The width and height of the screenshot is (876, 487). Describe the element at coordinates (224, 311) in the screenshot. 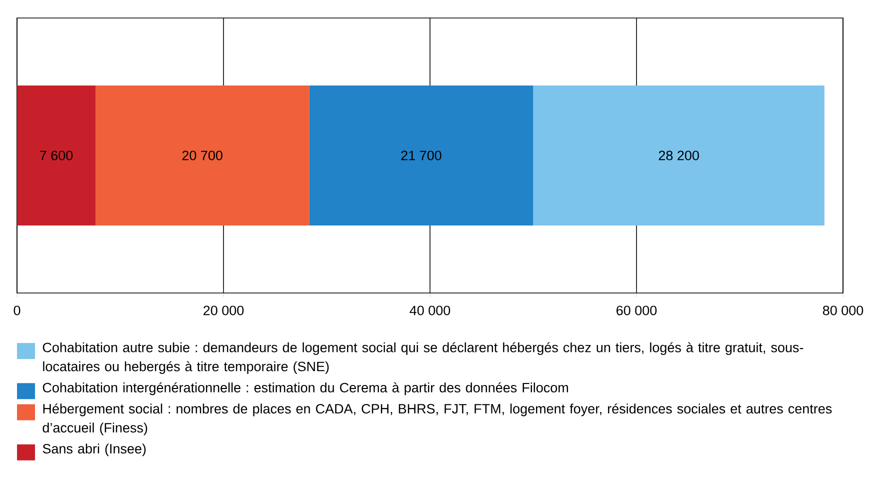

I see `x-tick-label: 20 000` at that location.